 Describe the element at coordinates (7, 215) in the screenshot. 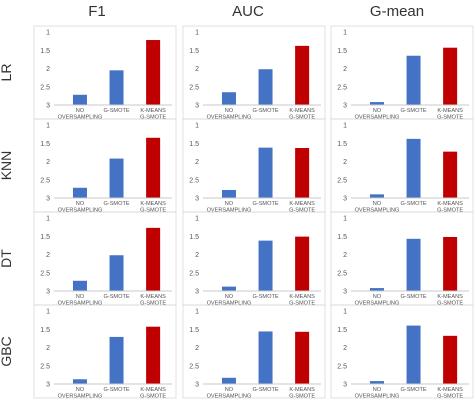

I see `row-labels: LR KNN DT GBC` at that location.